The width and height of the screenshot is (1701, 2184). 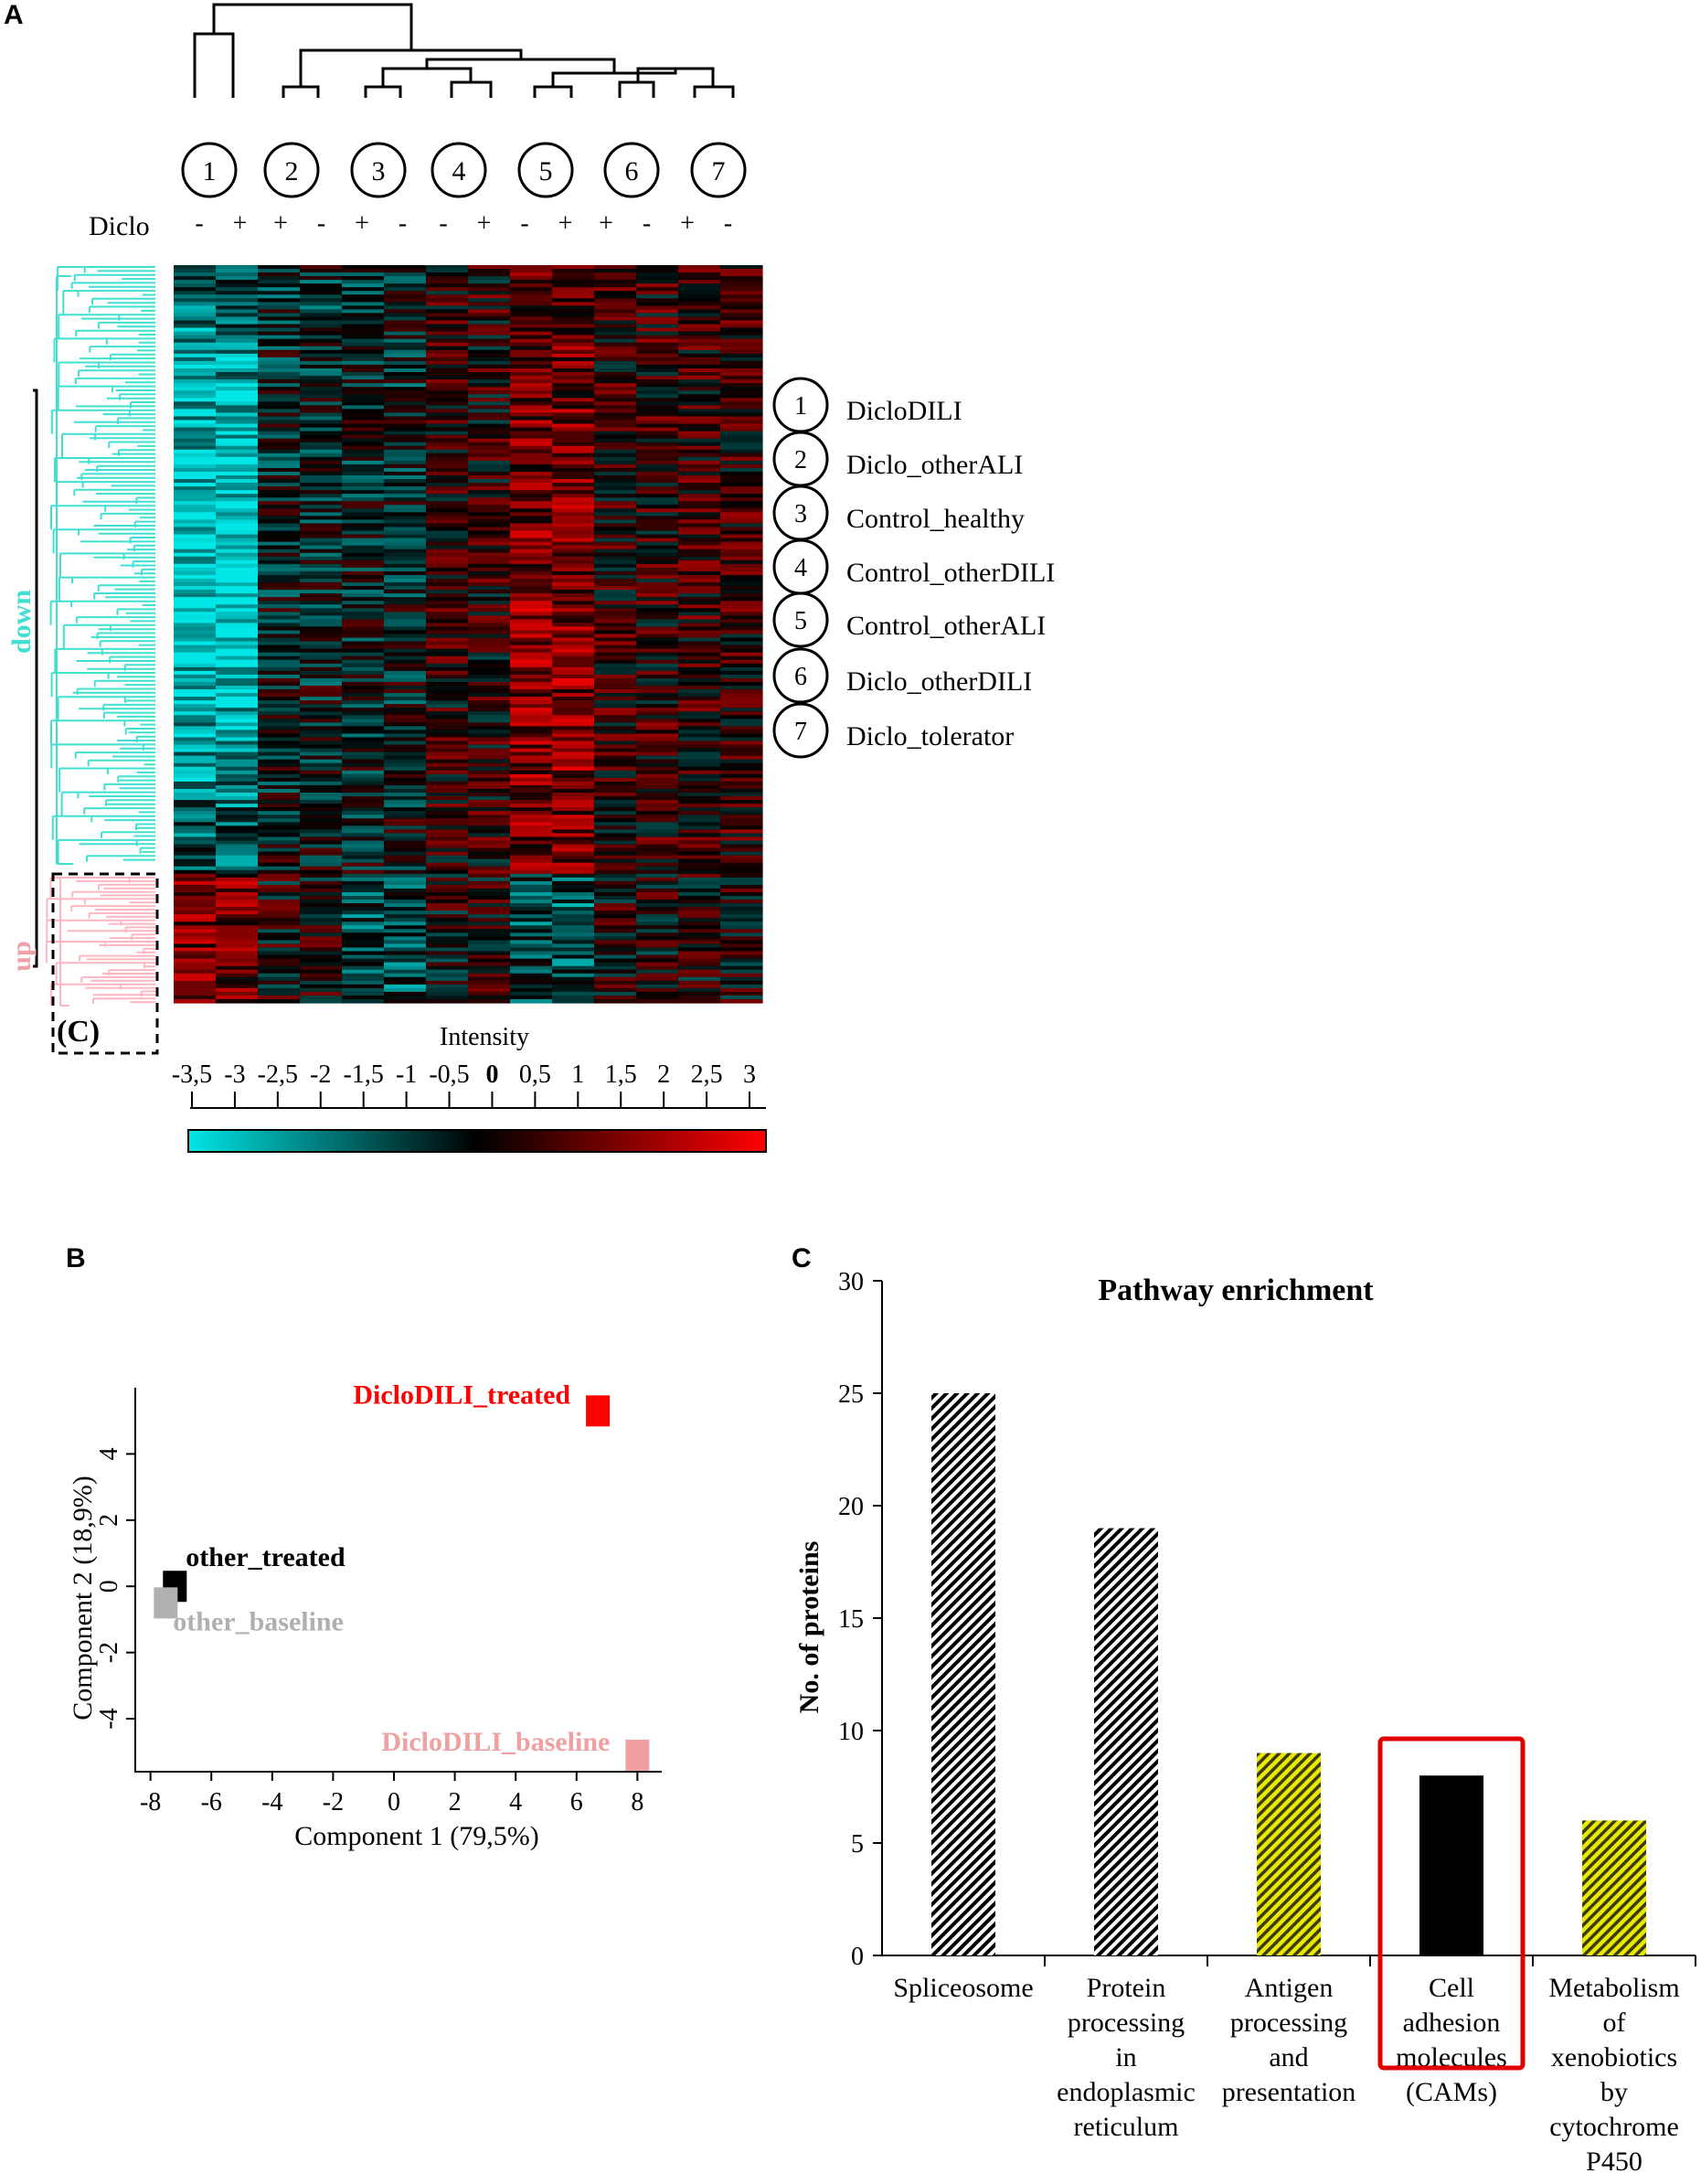 What do you see at coordinates (1288, 2023) in the screenshot?
I see `bar-category-label: processing` at bounding box center [1288, 2023].